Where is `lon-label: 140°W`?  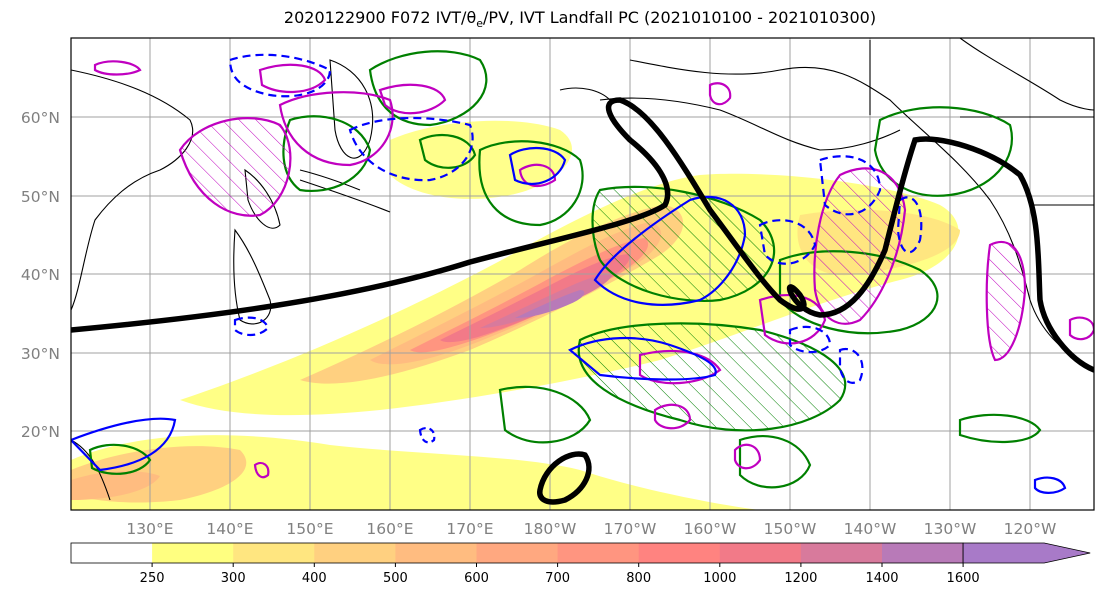
lon-label: 140°W is located at coordinates (870, 529).